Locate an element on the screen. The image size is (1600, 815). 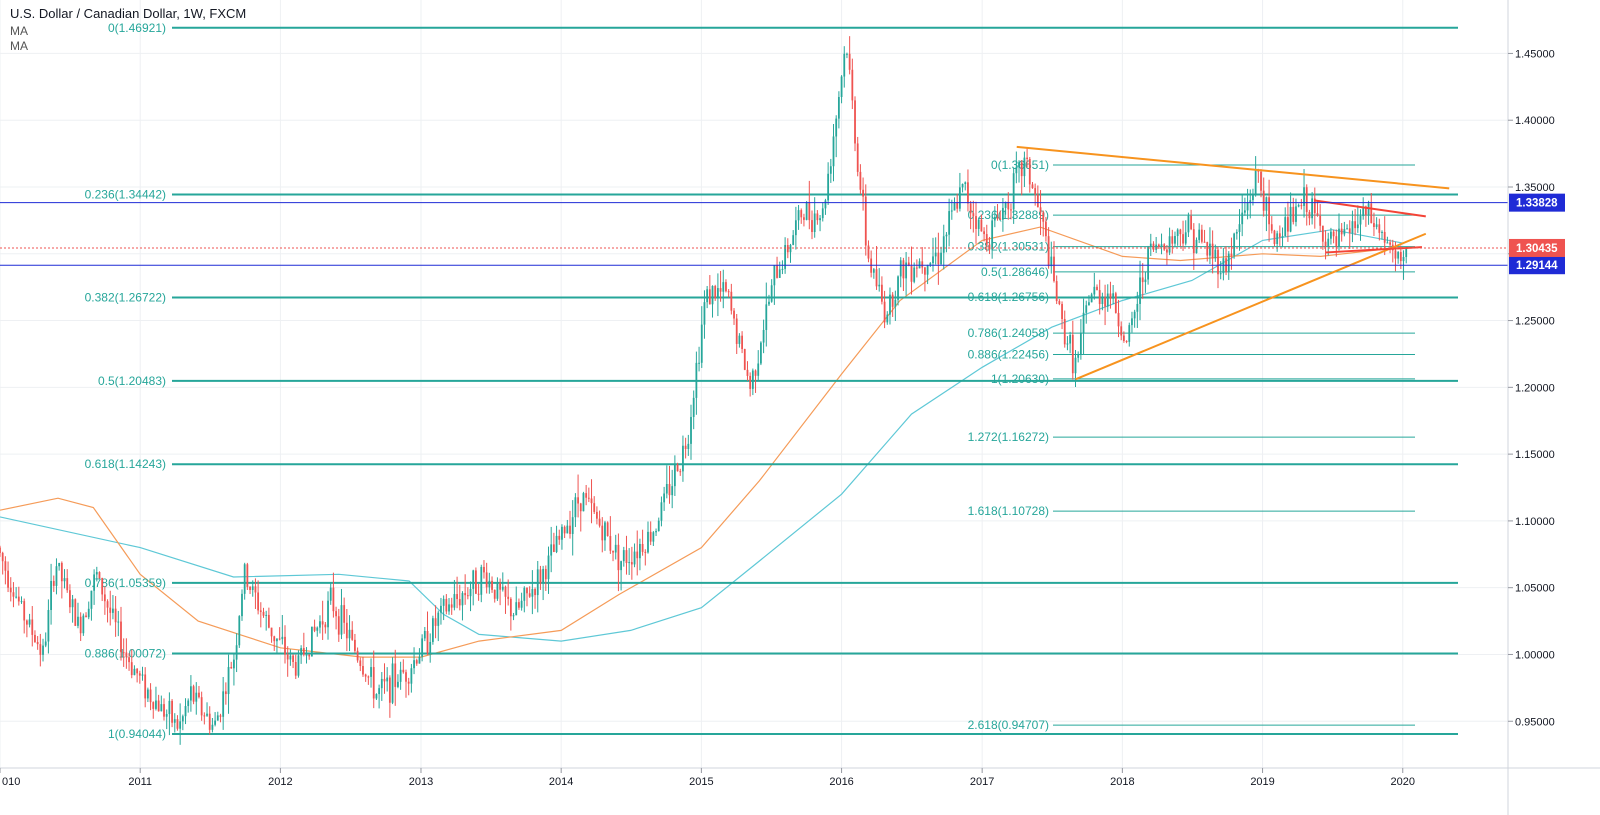
time-tick-label: 2018 is located at coordinates (1122, 782).